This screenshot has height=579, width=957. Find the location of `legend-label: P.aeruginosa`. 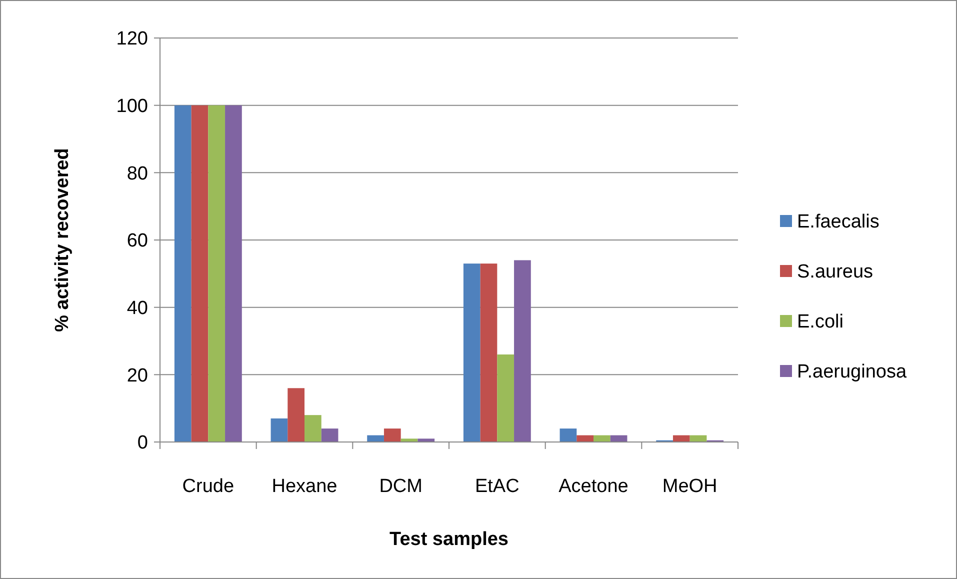

legend-label: P.aeruginosa is located at coordinates (852, 372).